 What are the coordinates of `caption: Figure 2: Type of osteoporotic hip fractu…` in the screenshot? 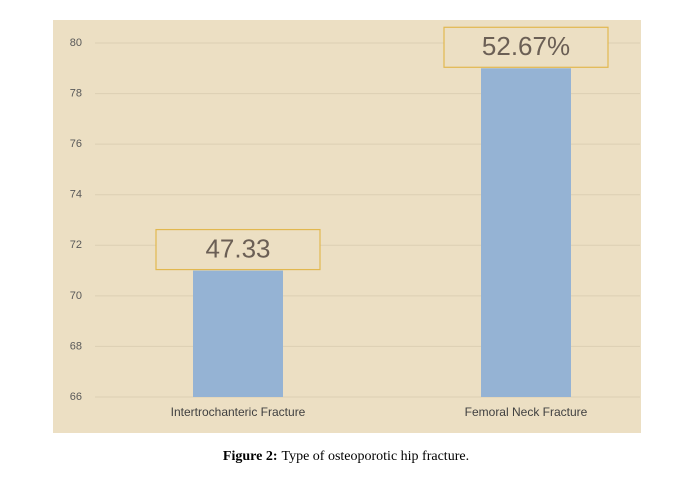 It's located at (346, 456).